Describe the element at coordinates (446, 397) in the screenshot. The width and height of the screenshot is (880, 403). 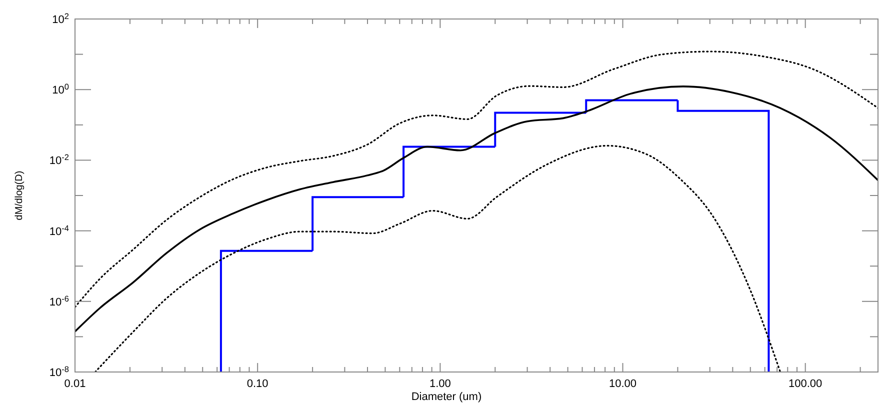
I see `x-axis-title: Diameter (um)` at that location.